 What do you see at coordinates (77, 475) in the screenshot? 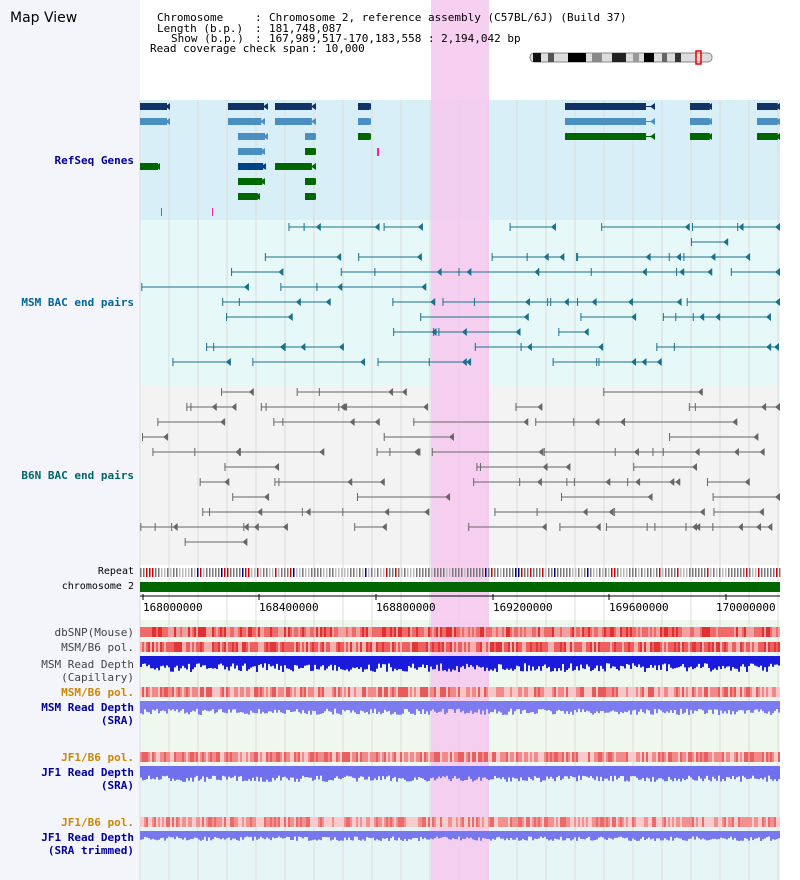
I see `track-label-b6n-bac: B6N BAC end pairs` at bounding box center [77, 475].